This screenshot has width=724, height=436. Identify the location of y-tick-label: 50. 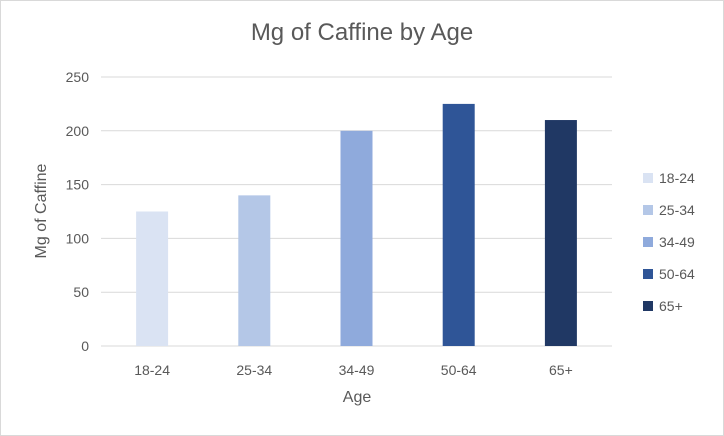
(81, 292).